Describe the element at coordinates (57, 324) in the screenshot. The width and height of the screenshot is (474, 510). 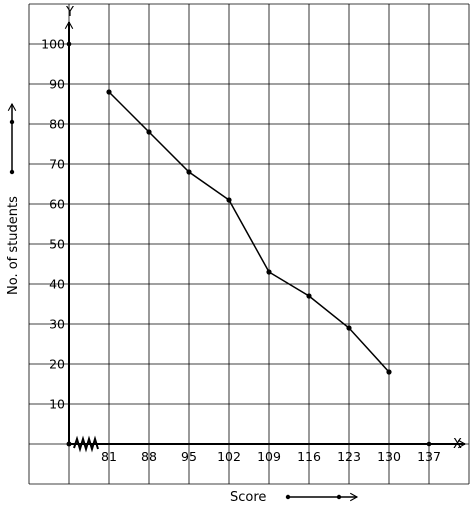
I see `y-tick-label: 30` at that location.